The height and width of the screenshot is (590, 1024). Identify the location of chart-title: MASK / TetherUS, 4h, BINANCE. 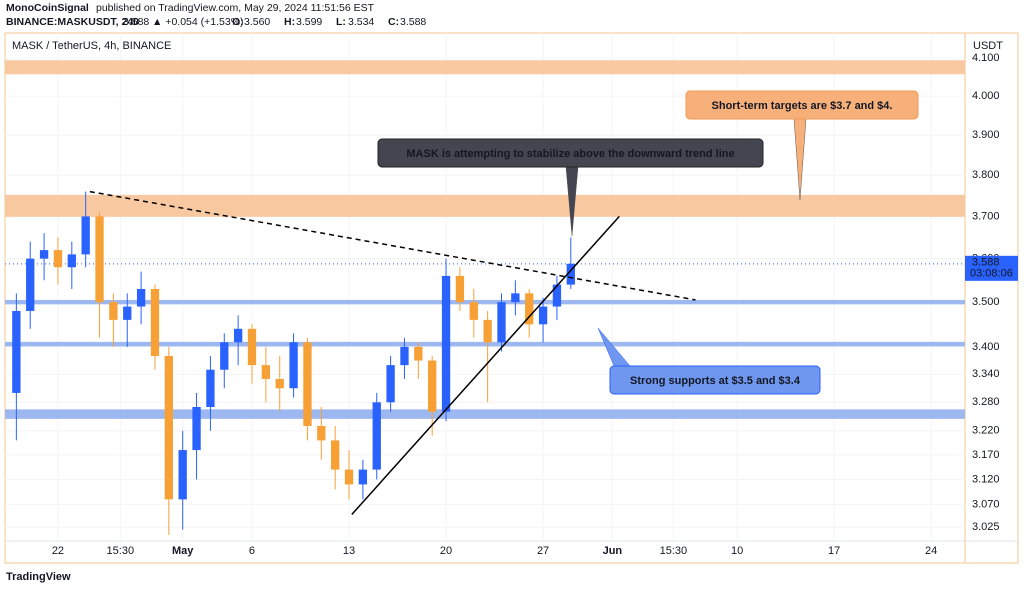
(91, 46).